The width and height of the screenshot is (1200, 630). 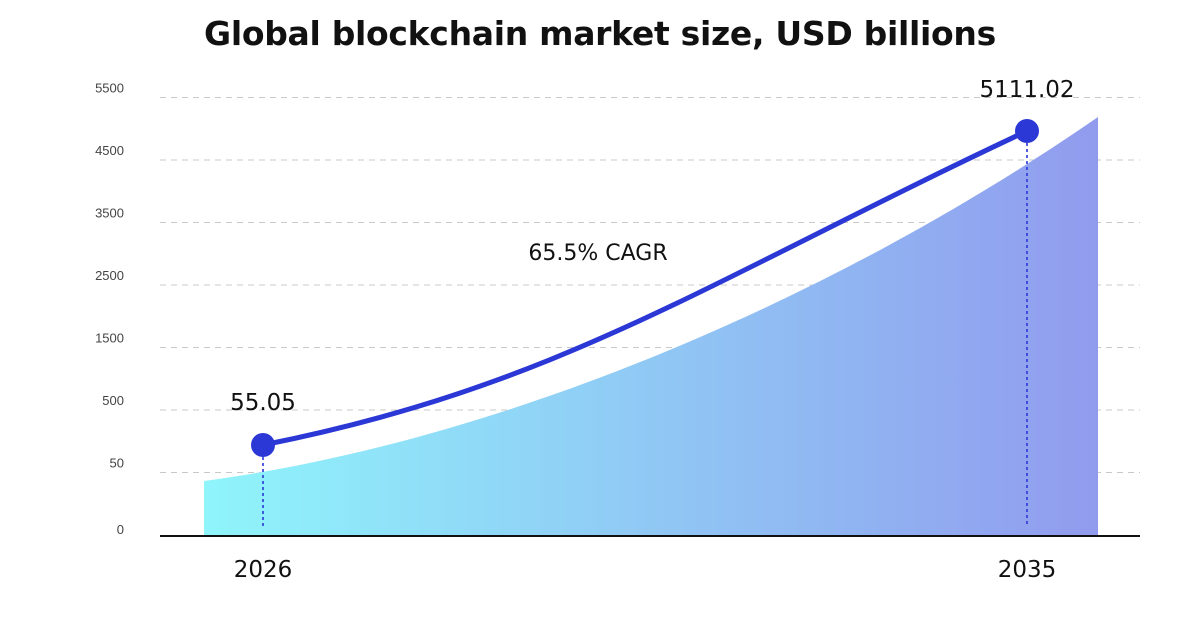 What do you see at coordinates (109, 275) in the screenshot?
I see `y-tick-label: 2500` at bounding box center [109, 275].